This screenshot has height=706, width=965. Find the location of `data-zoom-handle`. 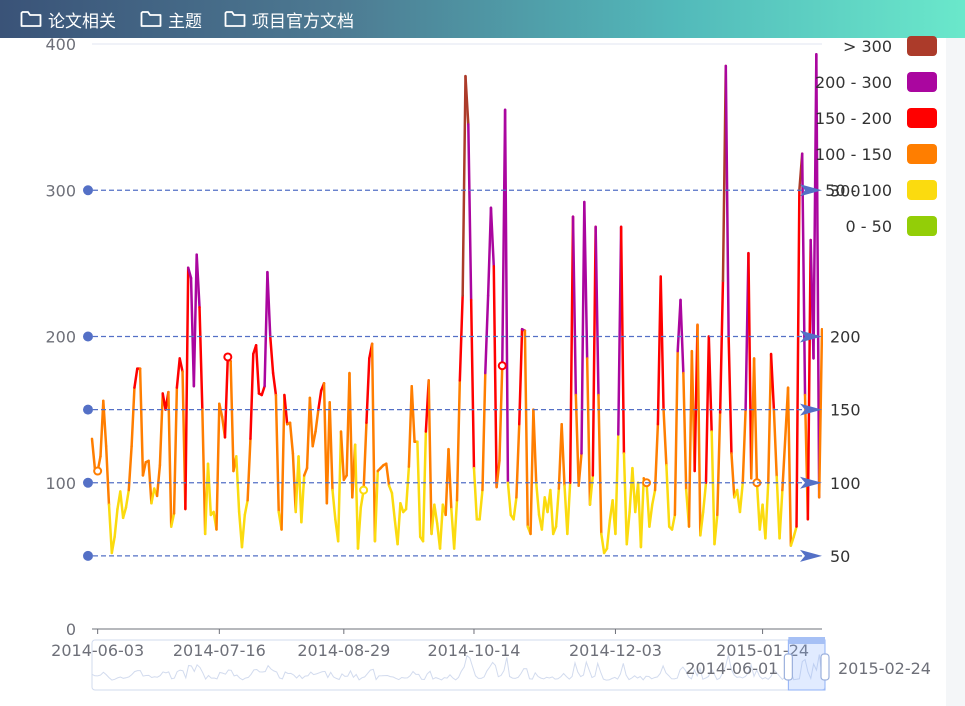

data-zoom-handle is located at coordinates (825, 667).